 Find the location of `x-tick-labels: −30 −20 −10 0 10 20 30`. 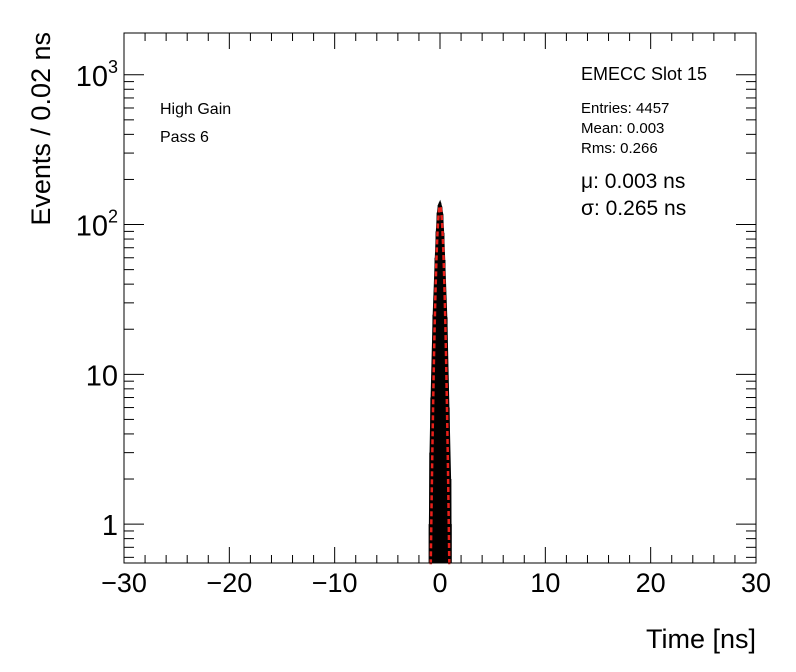

x-tick-labels: −30 −20 −10 0 10 20 30 is located at coordinates (436, 583).